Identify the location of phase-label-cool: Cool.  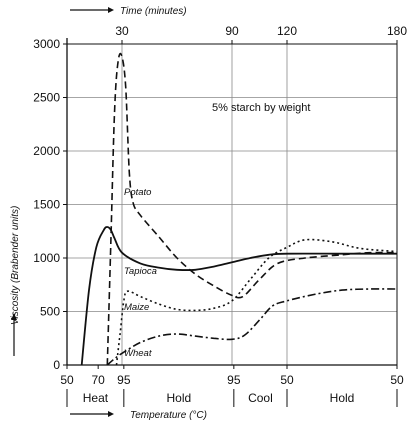
(260, 398).